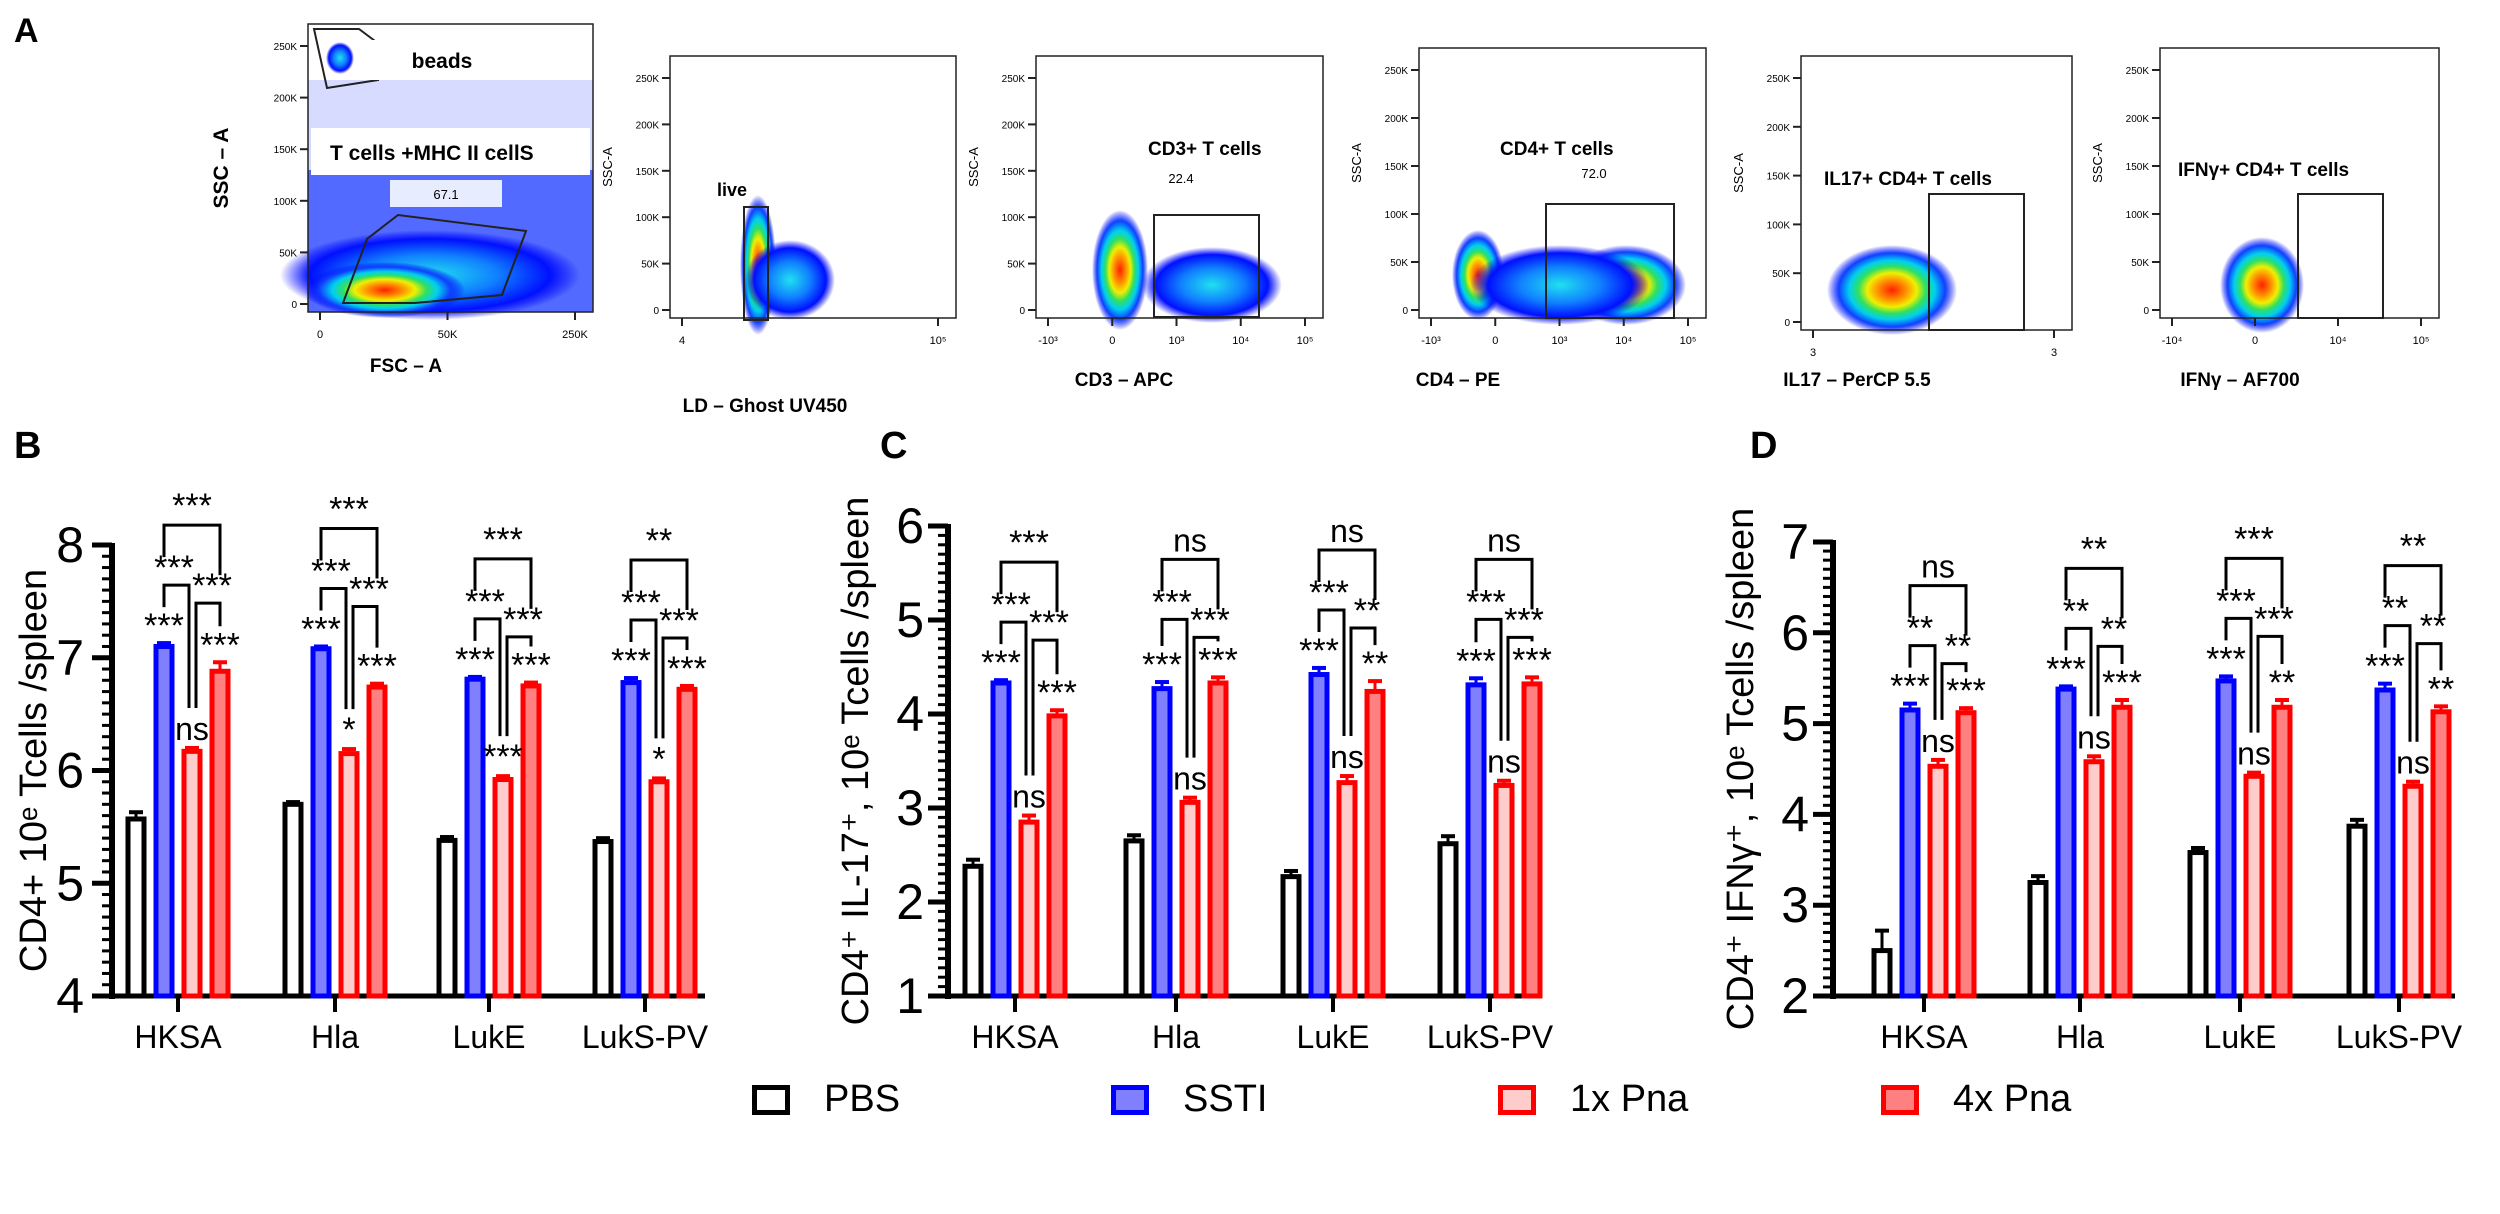 Image resolution: width=2500 pixels, height=1214 pixels. I want to click on x-tick-label: 0, so click(2255, 341).